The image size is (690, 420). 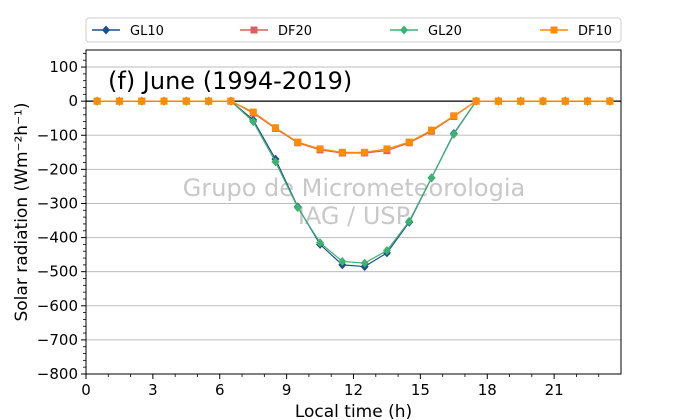 I want to click on series-df10, so click(x=353, y=126).